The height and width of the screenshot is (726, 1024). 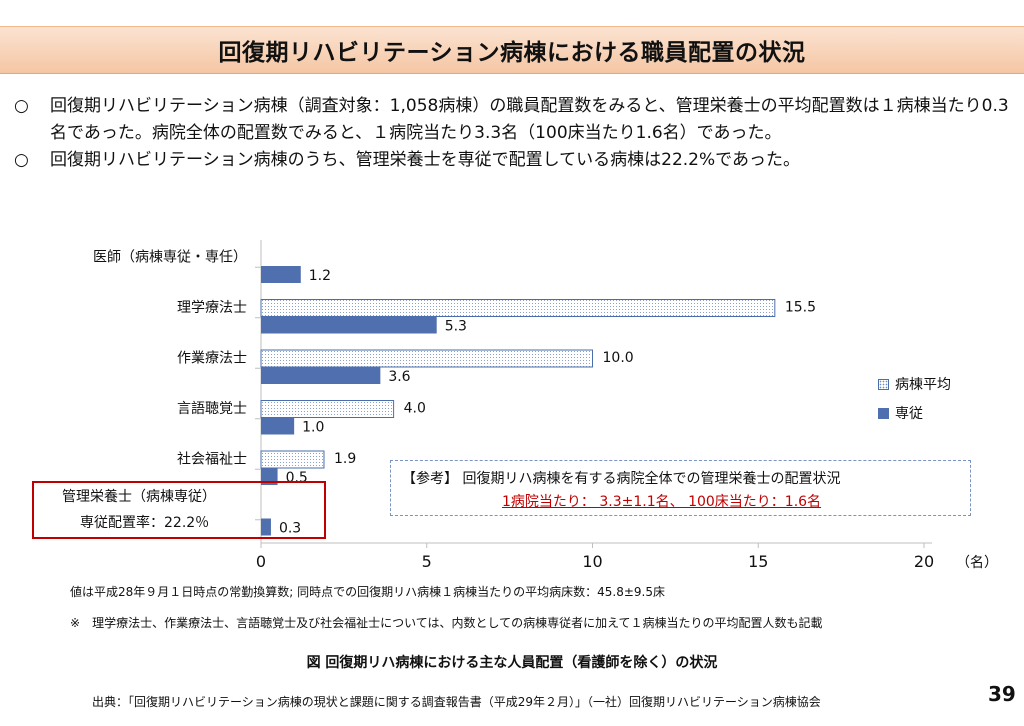 I want to click on category-label: 医師（病棟専従・専任）, so click(x=170, y=257).